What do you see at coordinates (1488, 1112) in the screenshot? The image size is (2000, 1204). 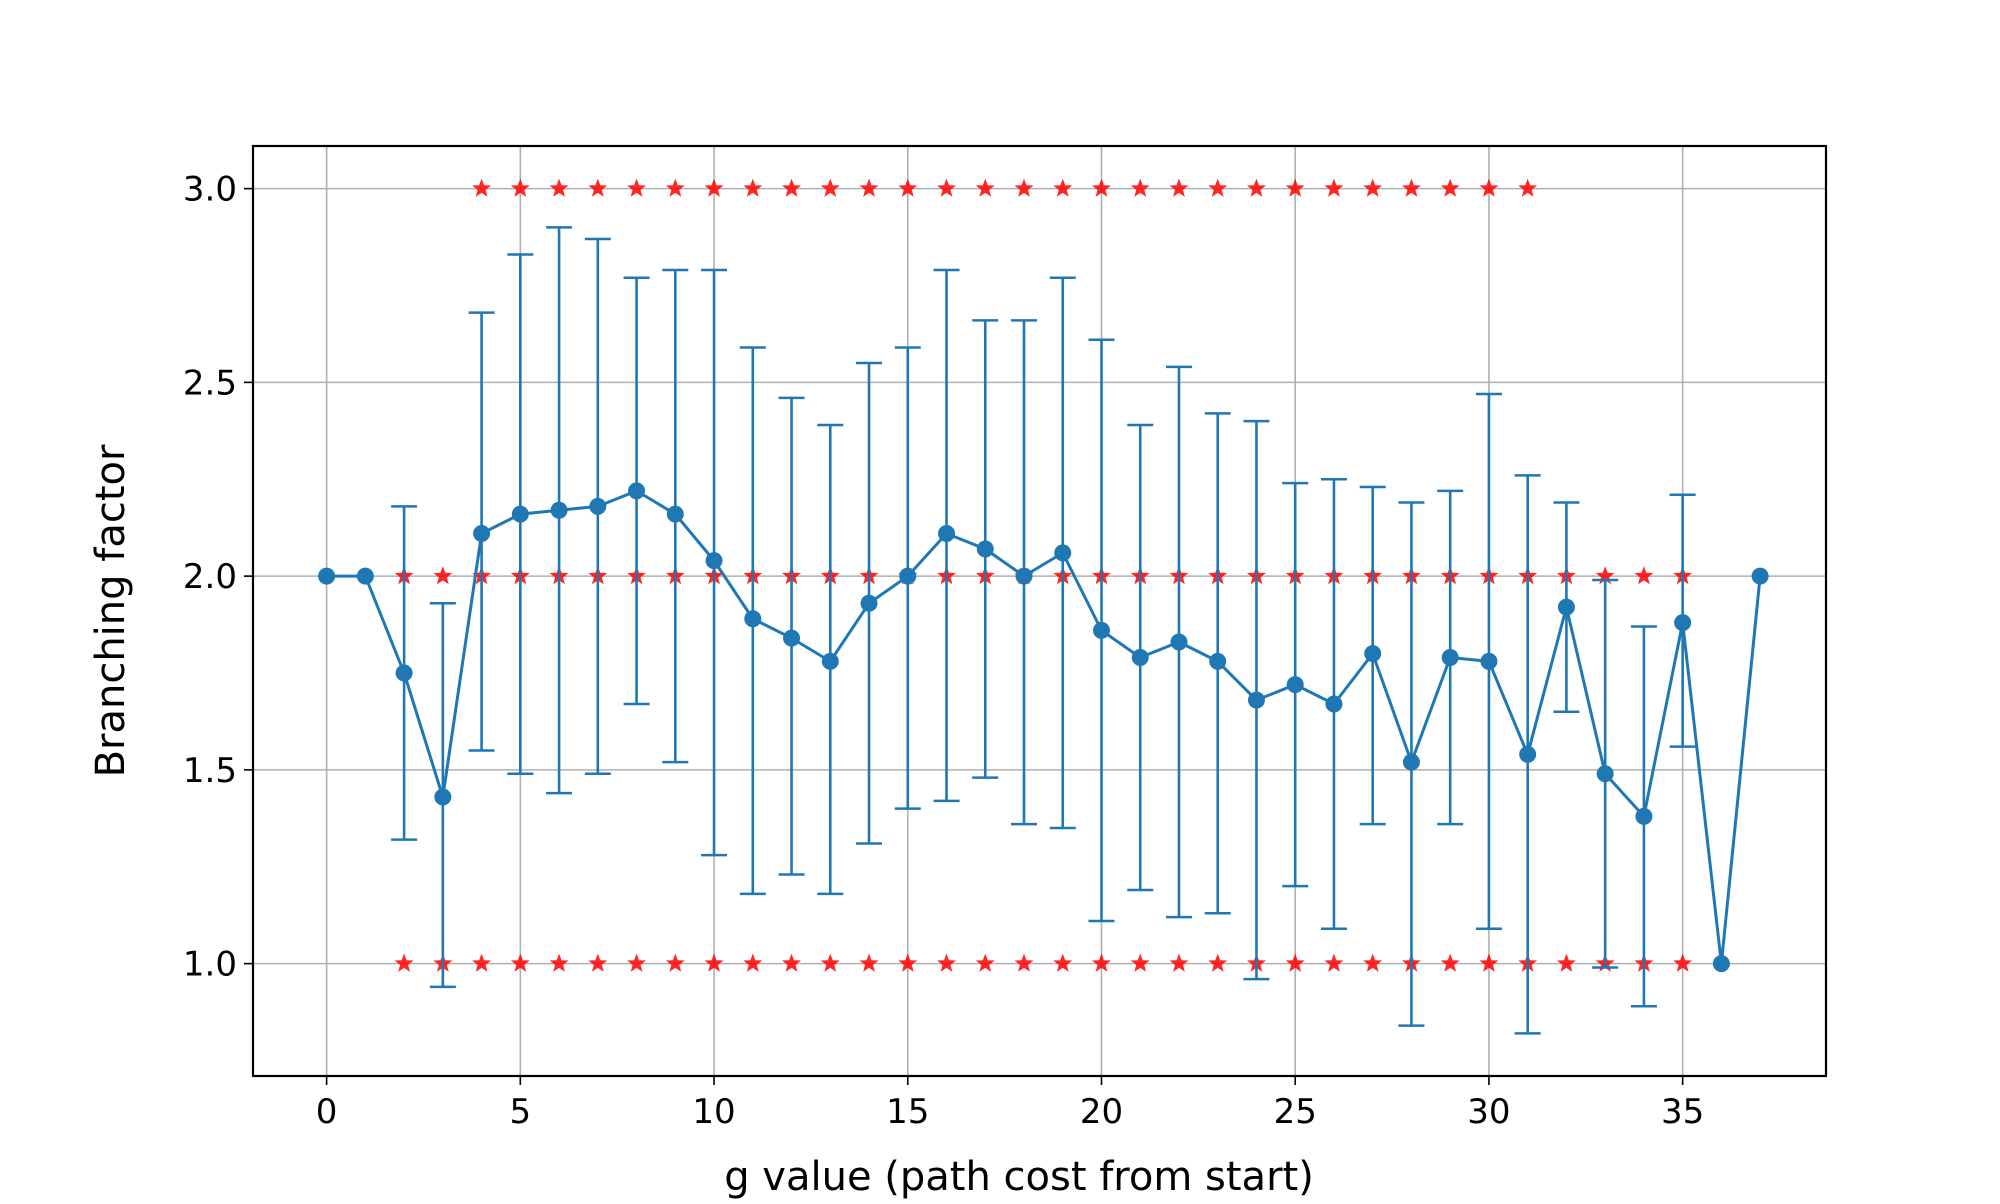 I see `x-tick-label: 30` at bounding box center [1488, 1112].